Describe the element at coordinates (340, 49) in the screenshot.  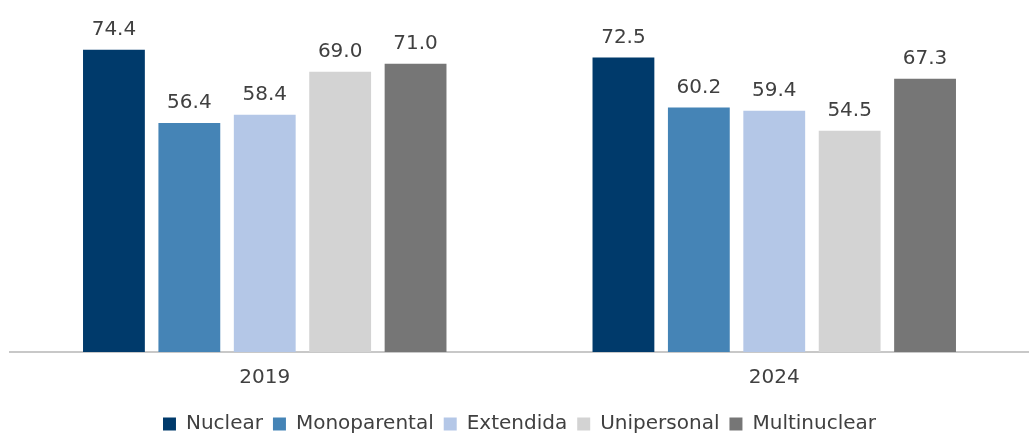
I see `data-label: 69.0` at that location.